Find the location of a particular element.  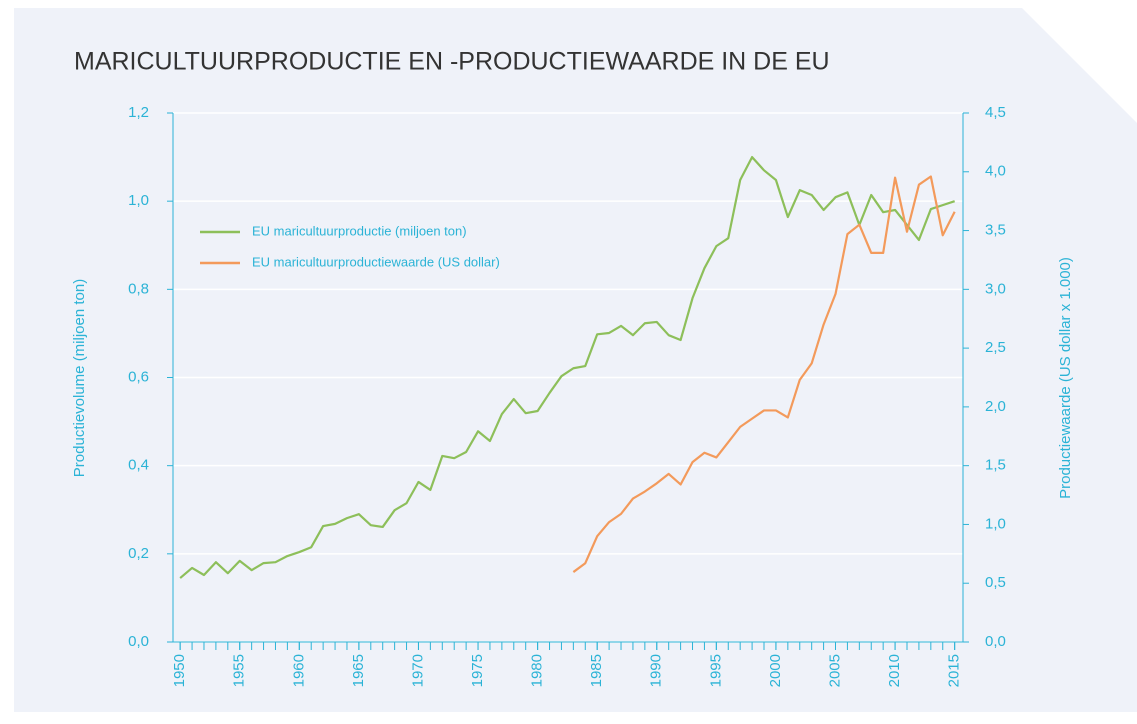

y2-tick-label: 4,0 is located at coordinates (995, 171).